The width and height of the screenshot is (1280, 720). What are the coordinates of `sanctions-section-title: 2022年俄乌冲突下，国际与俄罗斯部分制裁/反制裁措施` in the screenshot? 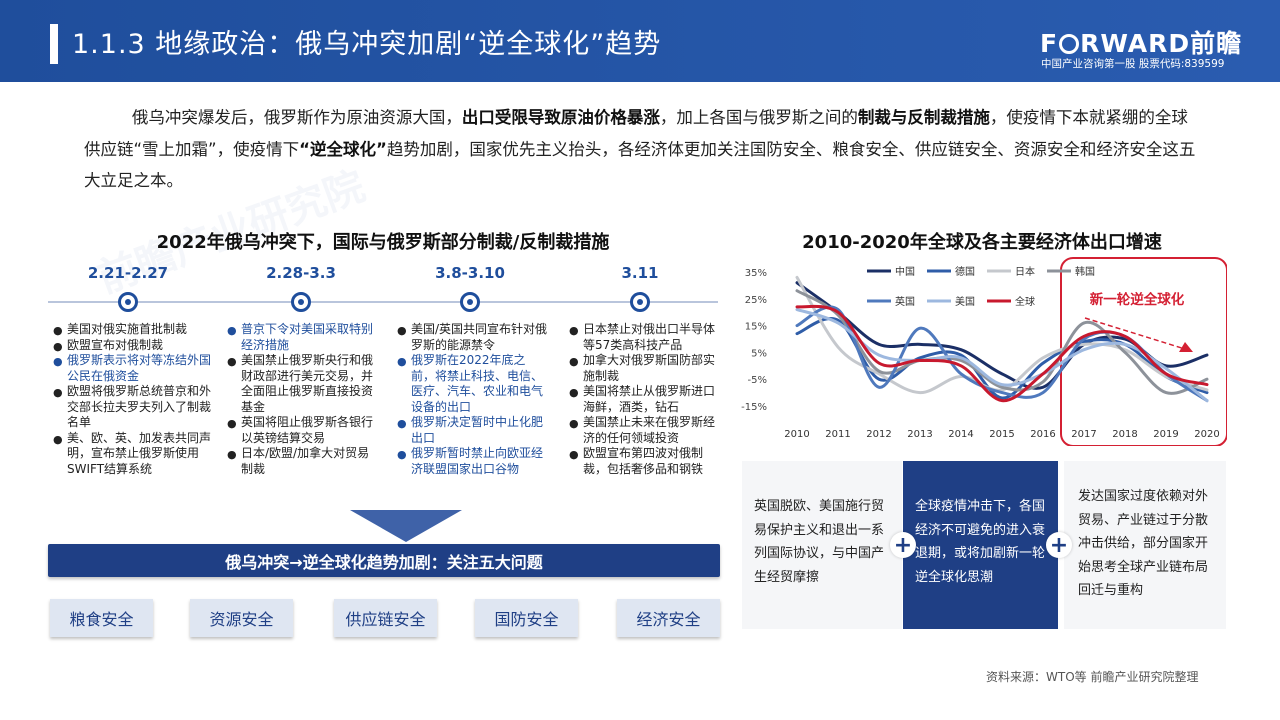 It's located at (383, 242).